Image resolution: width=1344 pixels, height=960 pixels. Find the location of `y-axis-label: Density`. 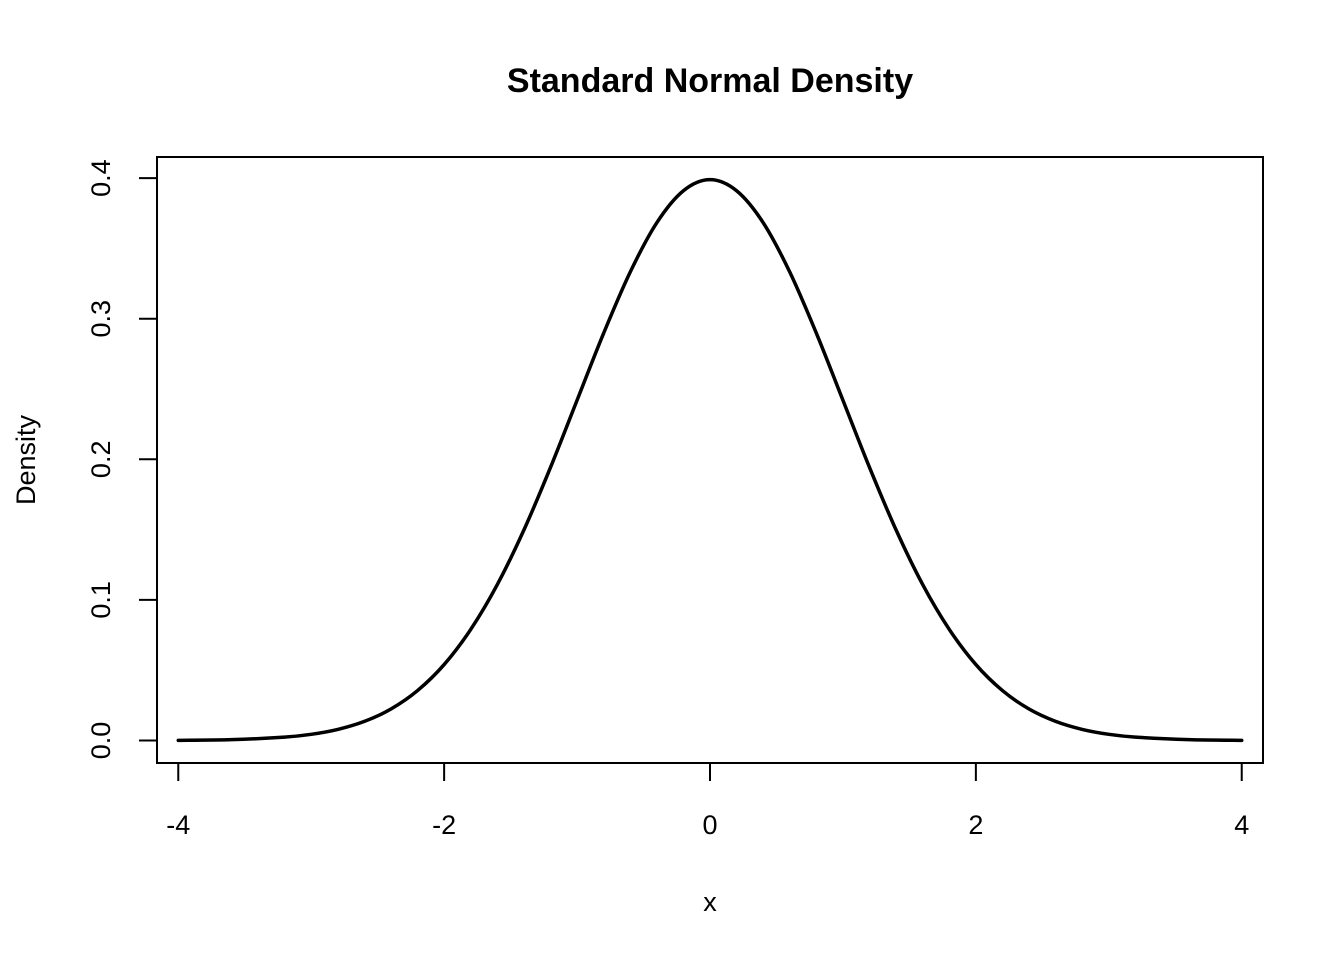

y-axis-label: Density is located at coordinates (26, 459).